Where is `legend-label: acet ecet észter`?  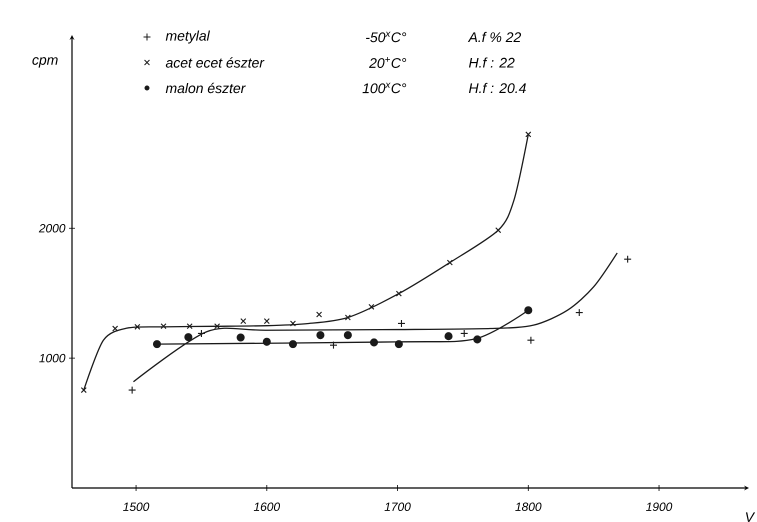 legend-label: acet ecet észter is located at coordinates (215, 62).